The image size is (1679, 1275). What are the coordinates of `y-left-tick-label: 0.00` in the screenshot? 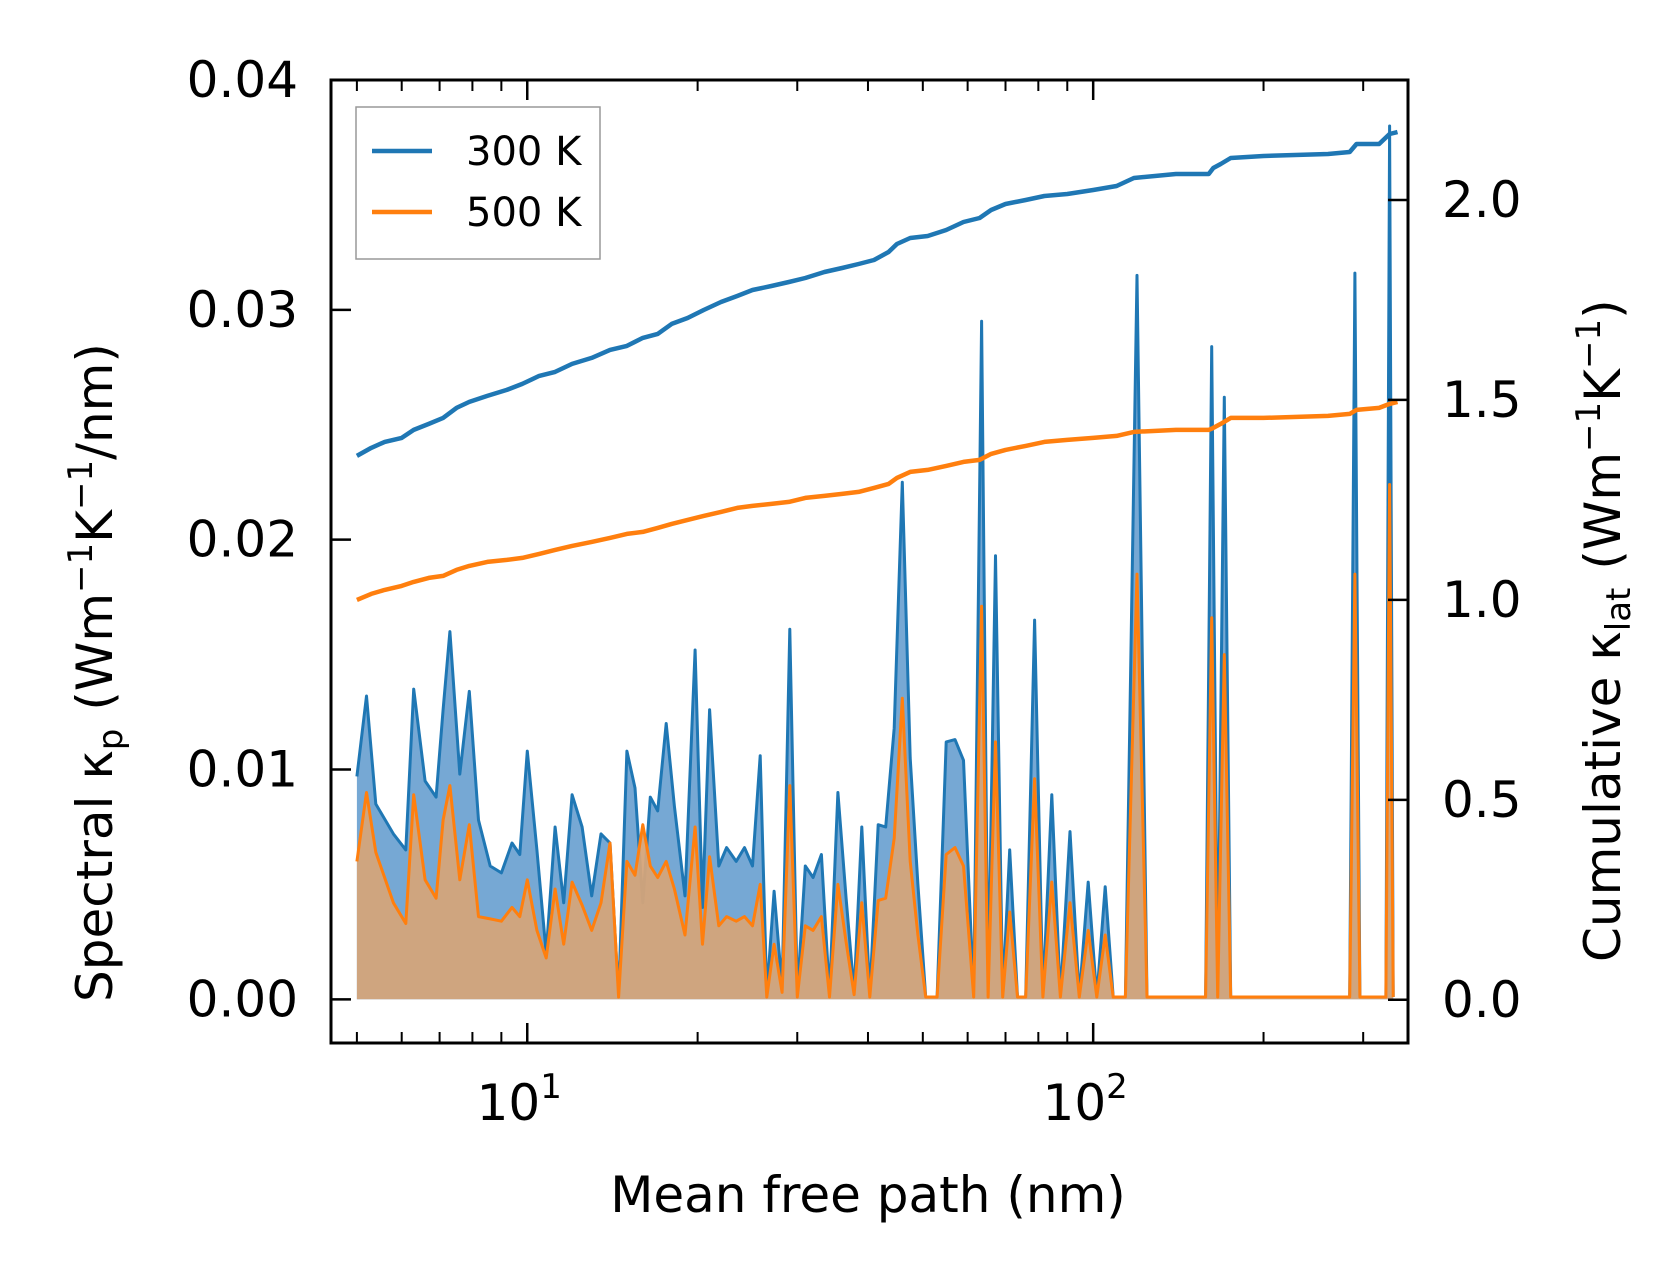 It's located at (242, 999).